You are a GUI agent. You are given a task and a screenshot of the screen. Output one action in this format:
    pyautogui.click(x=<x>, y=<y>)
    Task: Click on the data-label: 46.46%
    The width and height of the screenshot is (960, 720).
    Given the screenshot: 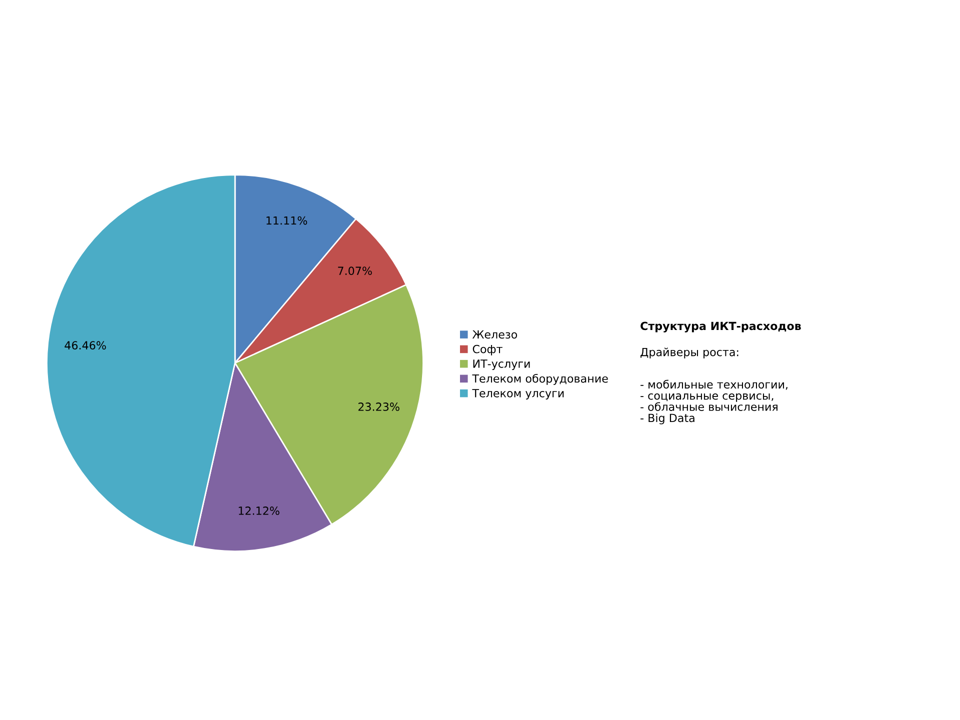 What is the action you would take?
    pyautogui.click(x=85, y=345)
    